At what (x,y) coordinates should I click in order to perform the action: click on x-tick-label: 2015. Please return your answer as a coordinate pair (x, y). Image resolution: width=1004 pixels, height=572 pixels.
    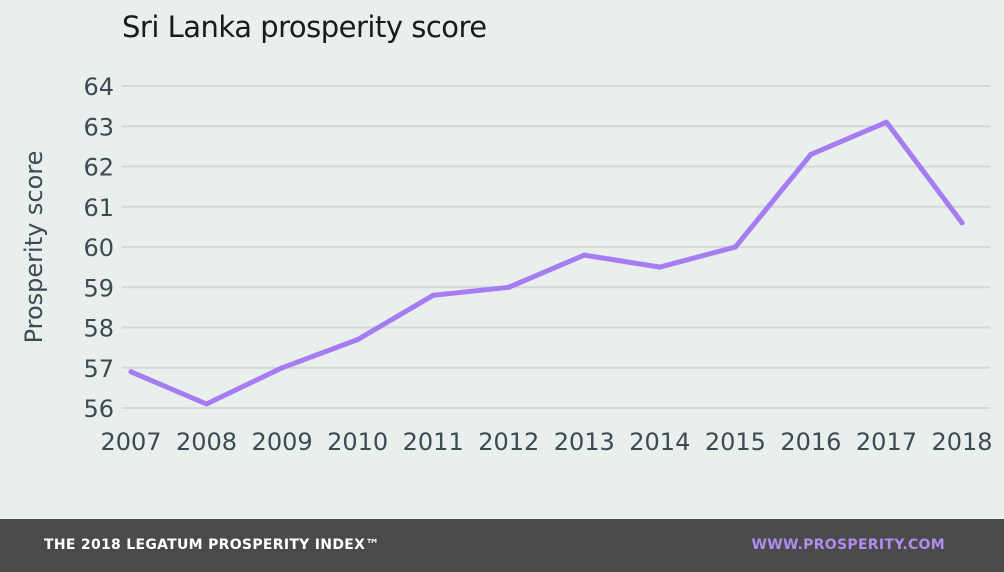
    Looking at the image, I should click on (735, 442).